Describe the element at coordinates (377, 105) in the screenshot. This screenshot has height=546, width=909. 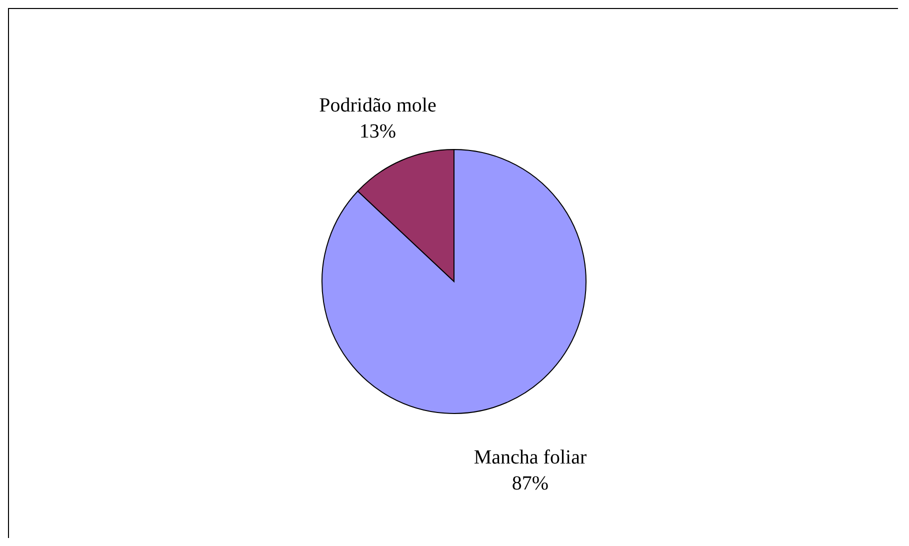
I see `slice-label: Podridão mole` at that location.